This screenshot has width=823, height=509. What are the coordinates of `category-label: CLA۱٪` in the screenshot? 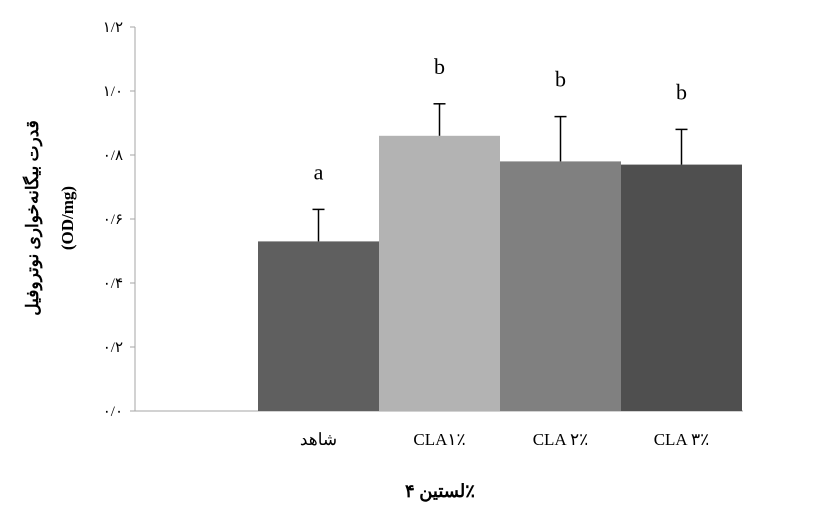 It's located at (439, 439).